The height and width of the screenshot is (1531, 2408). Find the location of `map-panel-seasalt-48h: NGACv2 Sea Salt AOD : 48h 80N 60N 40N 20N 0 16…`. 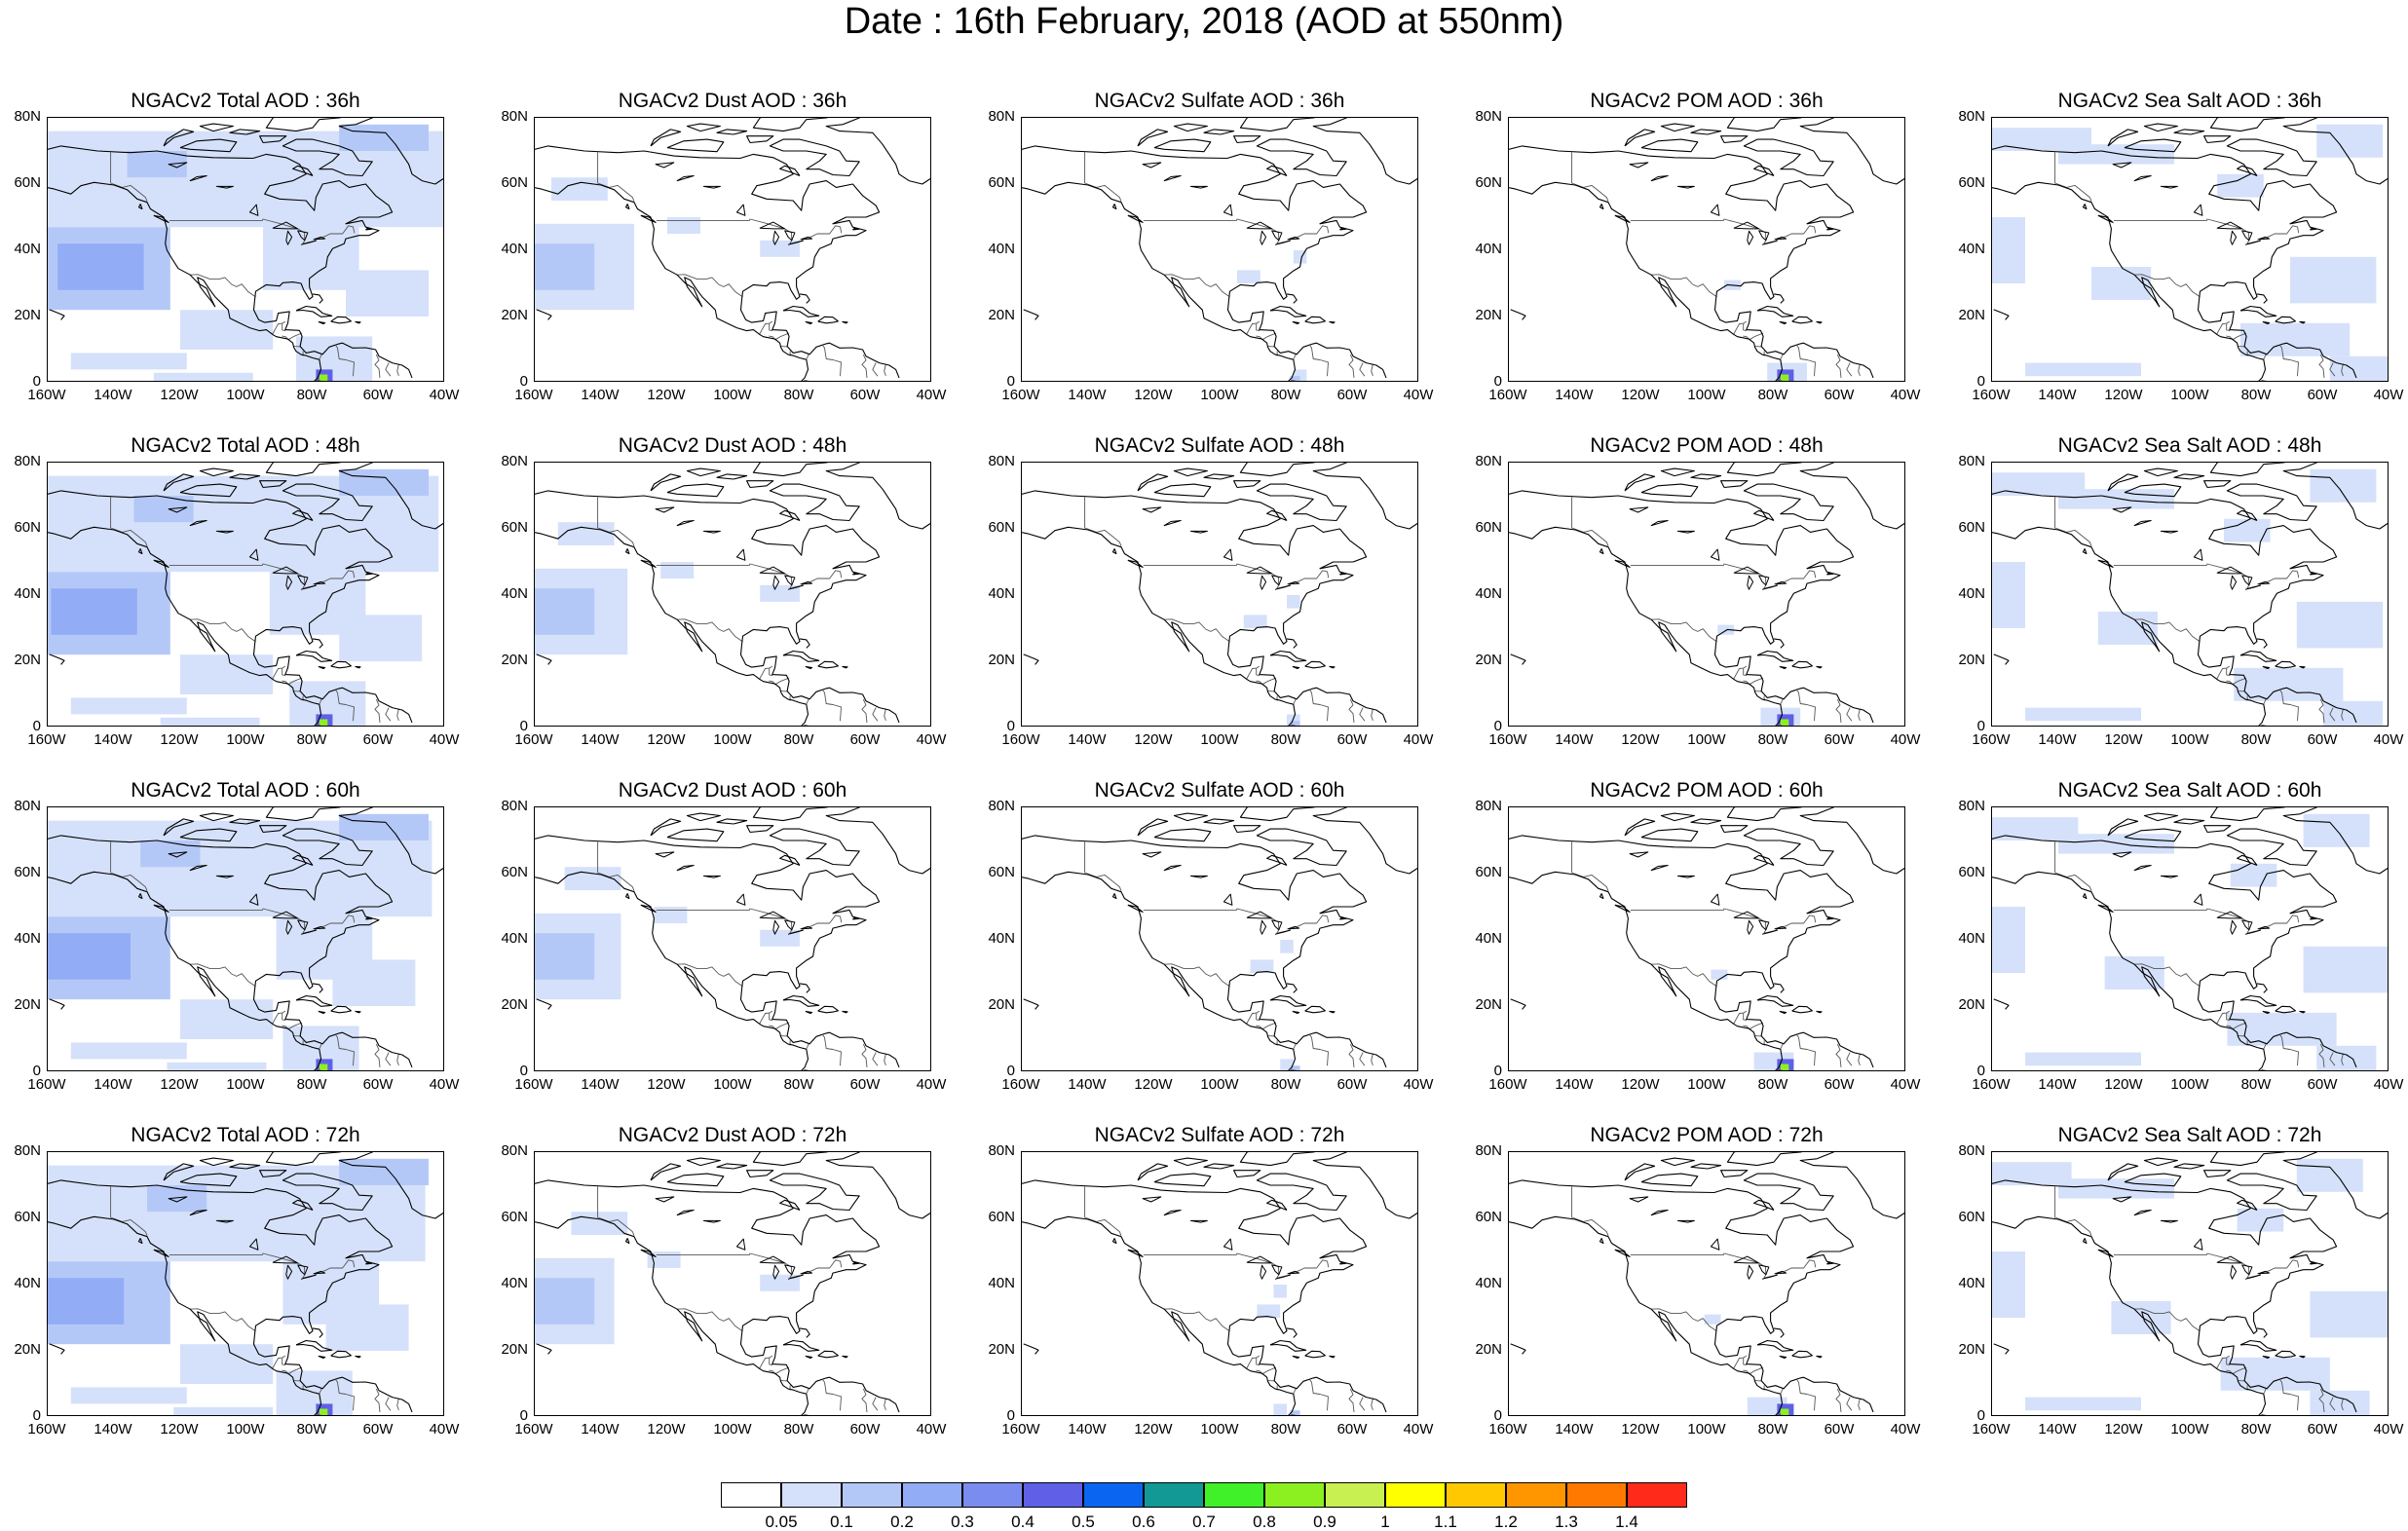

map-panel-seasalt-48h: NGACv2 Sea Salt AOD : 48h 80N 60N 40N 20N 0 16… is located at coordinates (2176, 602).